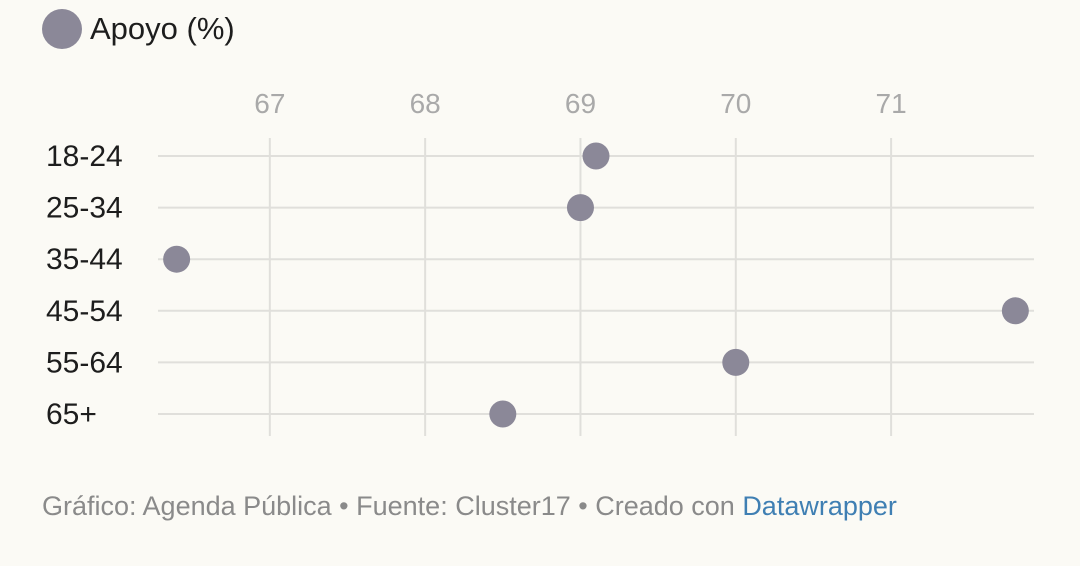  What do you see at coordinates (84, 311) in the screenshot?
I see `category-label: 45-54` at bounding box center [84, 311].